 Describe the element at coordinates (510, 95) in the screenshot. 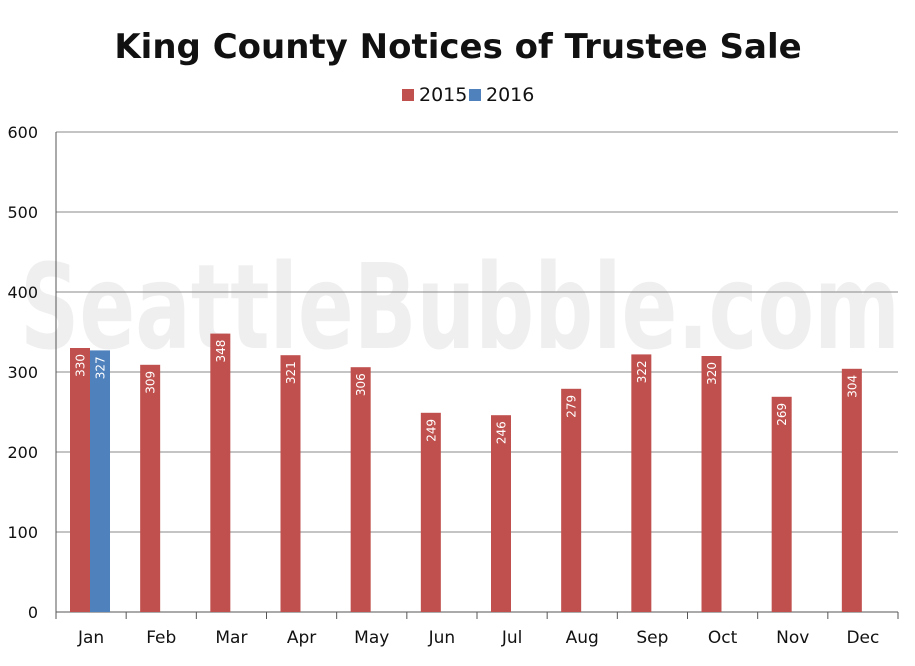

I see `legend-label-2016: 2016` at that location.